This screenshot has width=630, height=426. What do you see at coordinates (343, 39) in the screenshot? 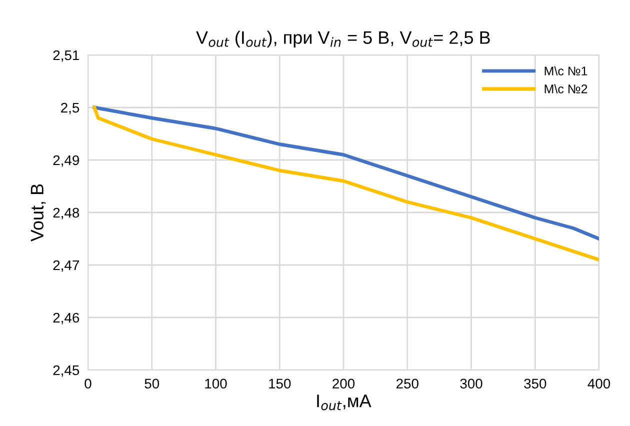
I see `chart-title: V$_{out}$ (I$_{out}$), при V$_{in}$ = 5 В, V$_{out}$= 2,5 В` at bounding box center [343, 39].